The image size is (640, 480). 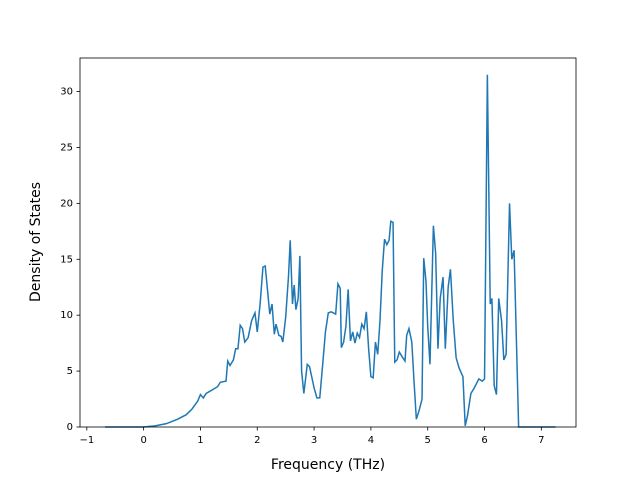 What do you see at coordinates (70, 371) in the screenshot?
I see `y-tick-label: 5` at bounding box center [70, 371].